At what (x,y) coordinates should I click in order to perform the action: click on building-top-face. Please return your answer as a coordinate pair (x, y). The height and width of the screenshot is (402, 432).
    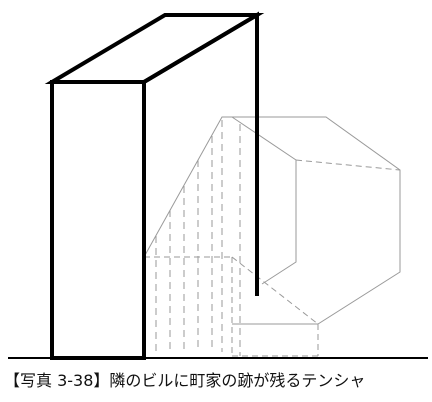
    Looking at the image, I should click on (154, 48).